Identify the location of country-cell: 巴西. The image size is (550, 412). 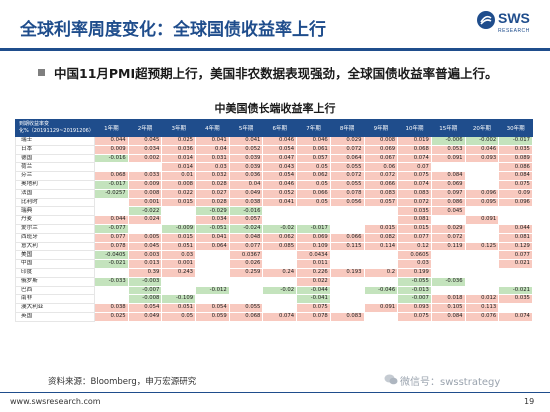
(55, 290).